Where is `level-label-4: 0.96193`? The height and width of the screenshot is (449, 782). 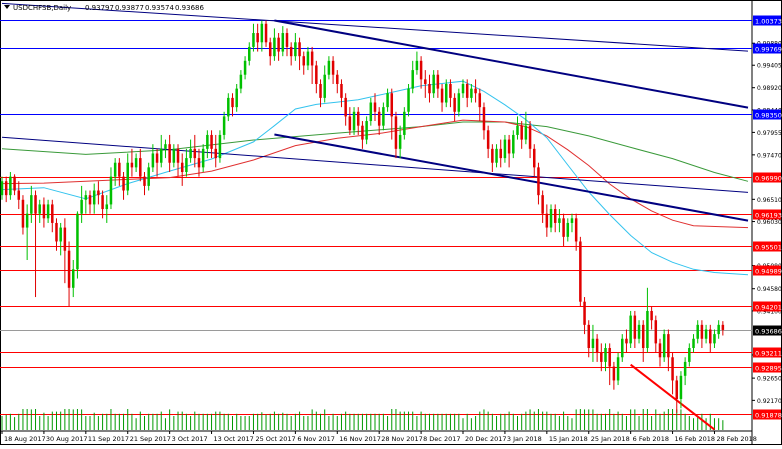 level-label-4: 0.96193 is located at coordinates (768, 216).